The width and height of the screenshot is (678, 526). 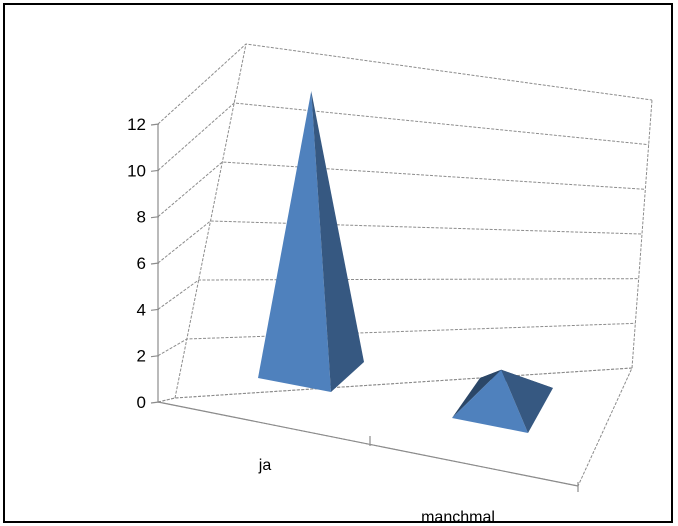 What do you see at coordinates (136, 124) in the screenshot?
I see `y-tick-label: 12` at bounding box center [136, 124].